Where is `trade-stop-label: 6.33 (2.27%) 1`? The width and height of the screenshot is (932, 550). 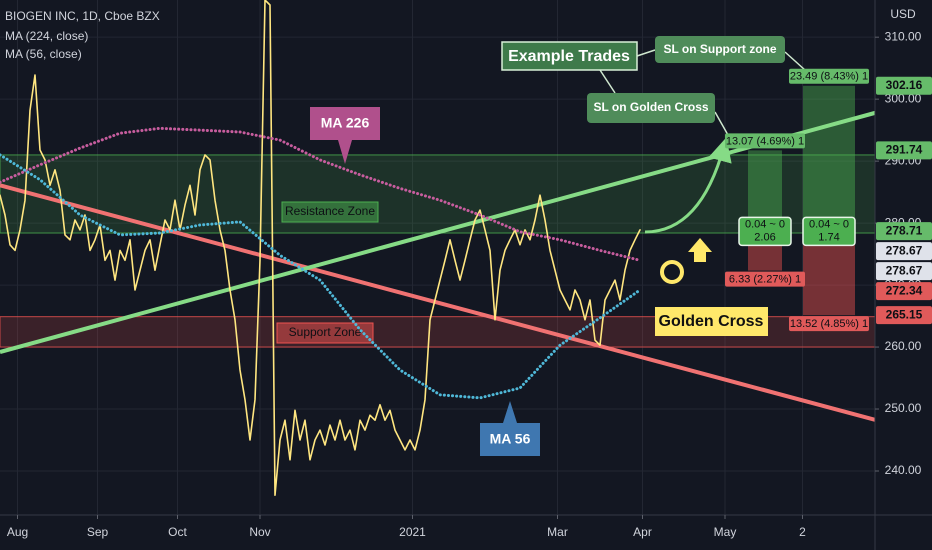 trade-stop-label: 6.33 (2.27%) 1 is located at coordinates (765, 279).